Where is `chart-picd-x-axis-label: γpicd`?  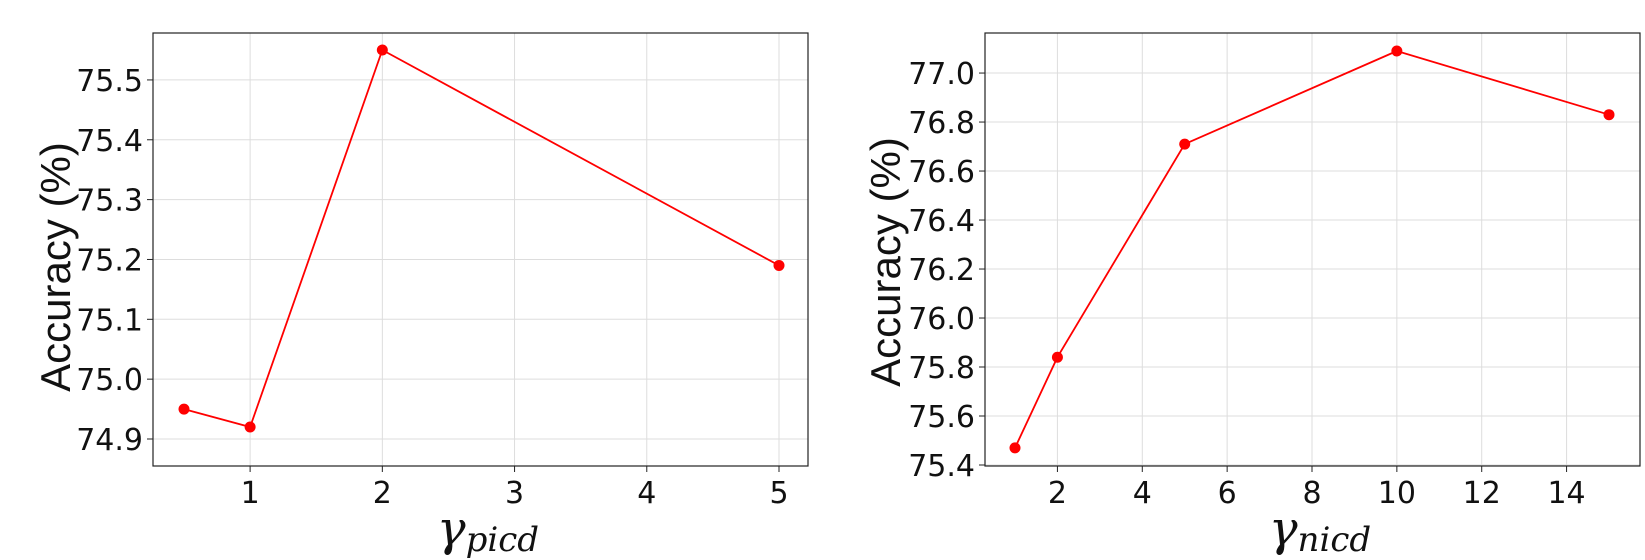
chart-picd-x-axis-label: γpicd is located at coordinates (488, 530).